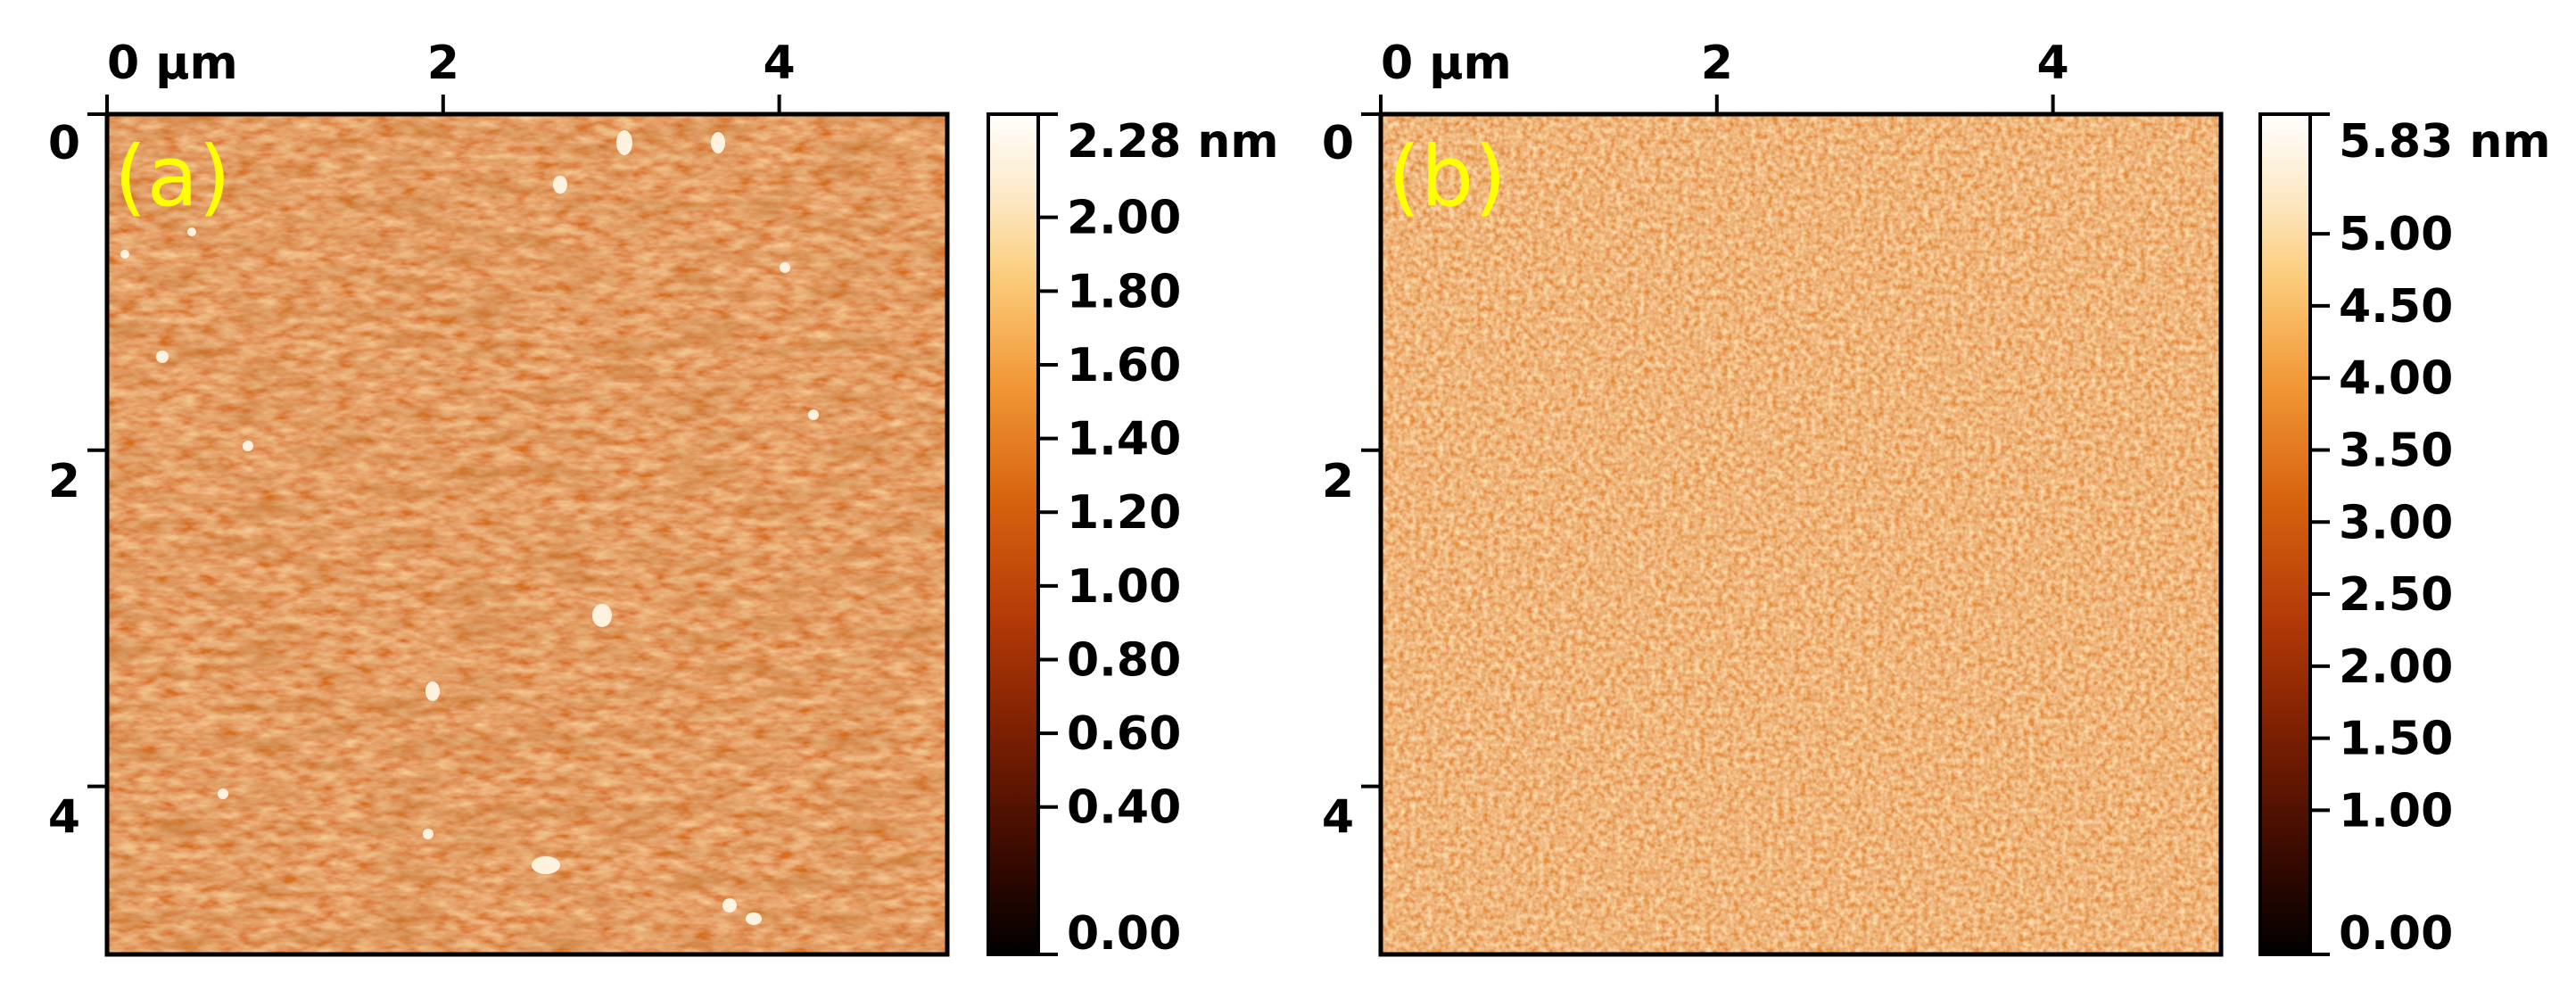 This screenshot has height=999, width=2576. Describe the element at coordinates (2396, 595) in the screenshot. I see `colorbar-tick-label: 2.50` at that location.